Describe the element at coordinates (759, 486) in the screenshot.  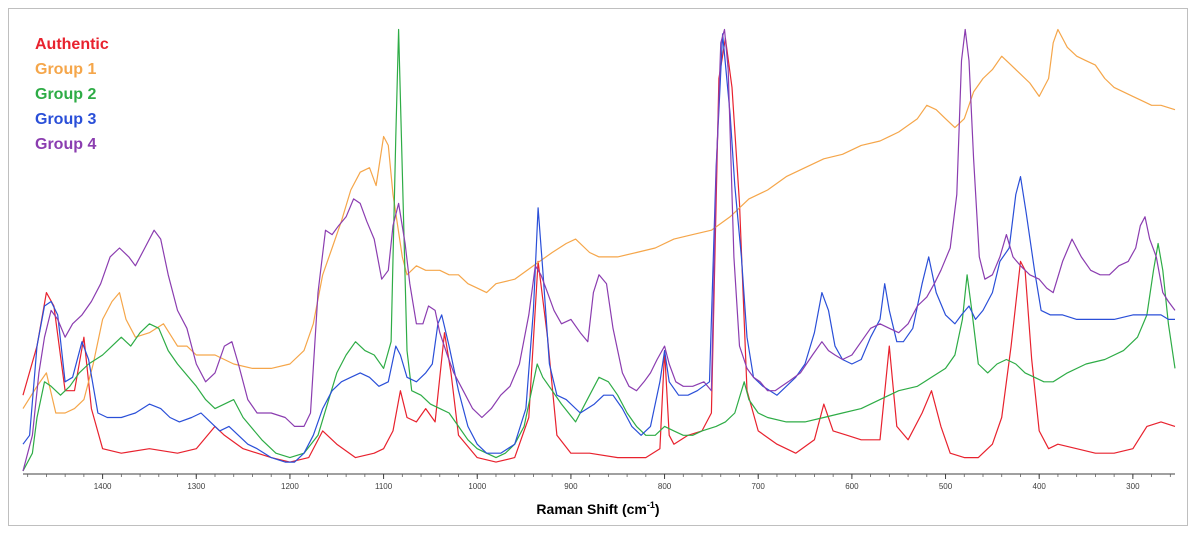
I see `x-tick-label: 700` at that location.